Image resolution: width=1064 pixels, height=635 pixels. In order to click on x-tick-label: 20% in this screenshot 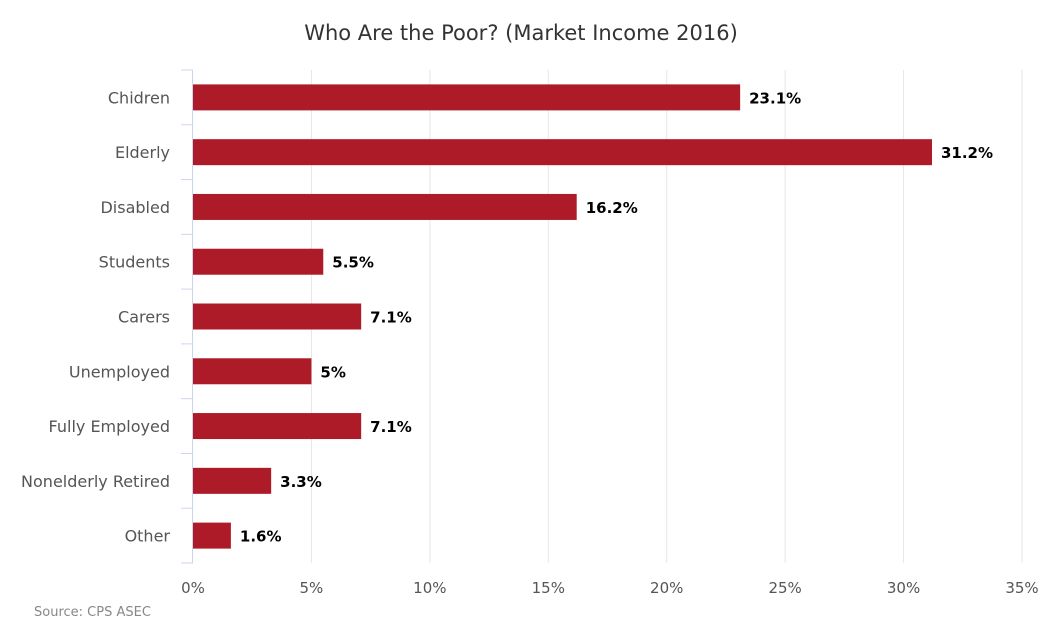, I will do `click(666, 588)`.